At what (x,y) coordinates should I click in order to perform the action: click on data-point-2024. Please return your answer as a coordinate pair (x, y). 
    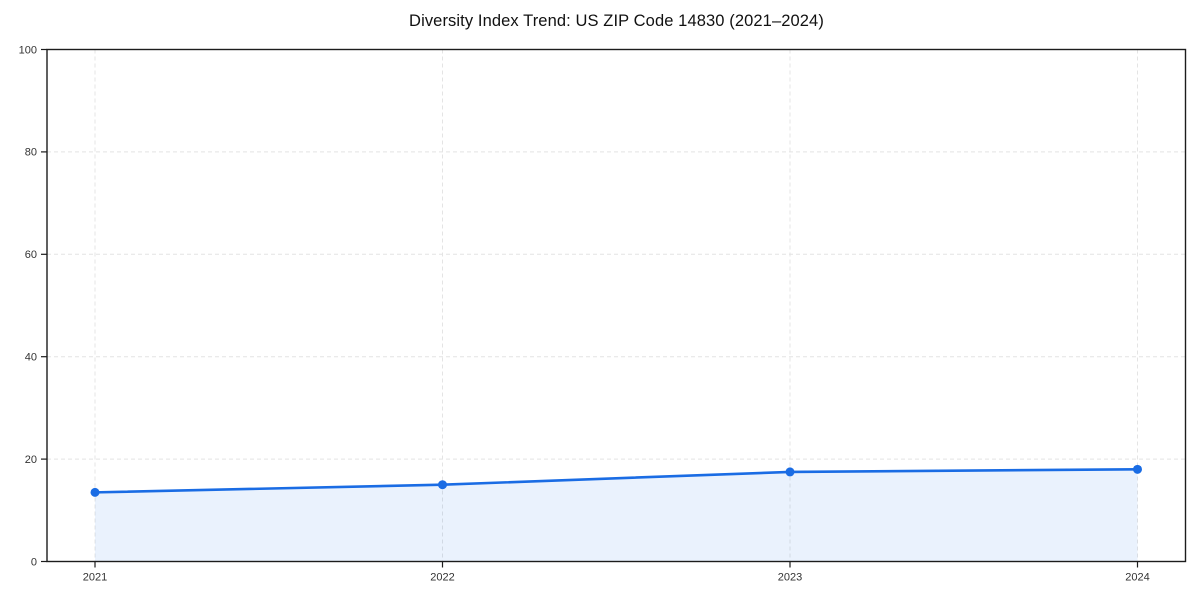
    Looking at the image, I should click on (1137, 469).